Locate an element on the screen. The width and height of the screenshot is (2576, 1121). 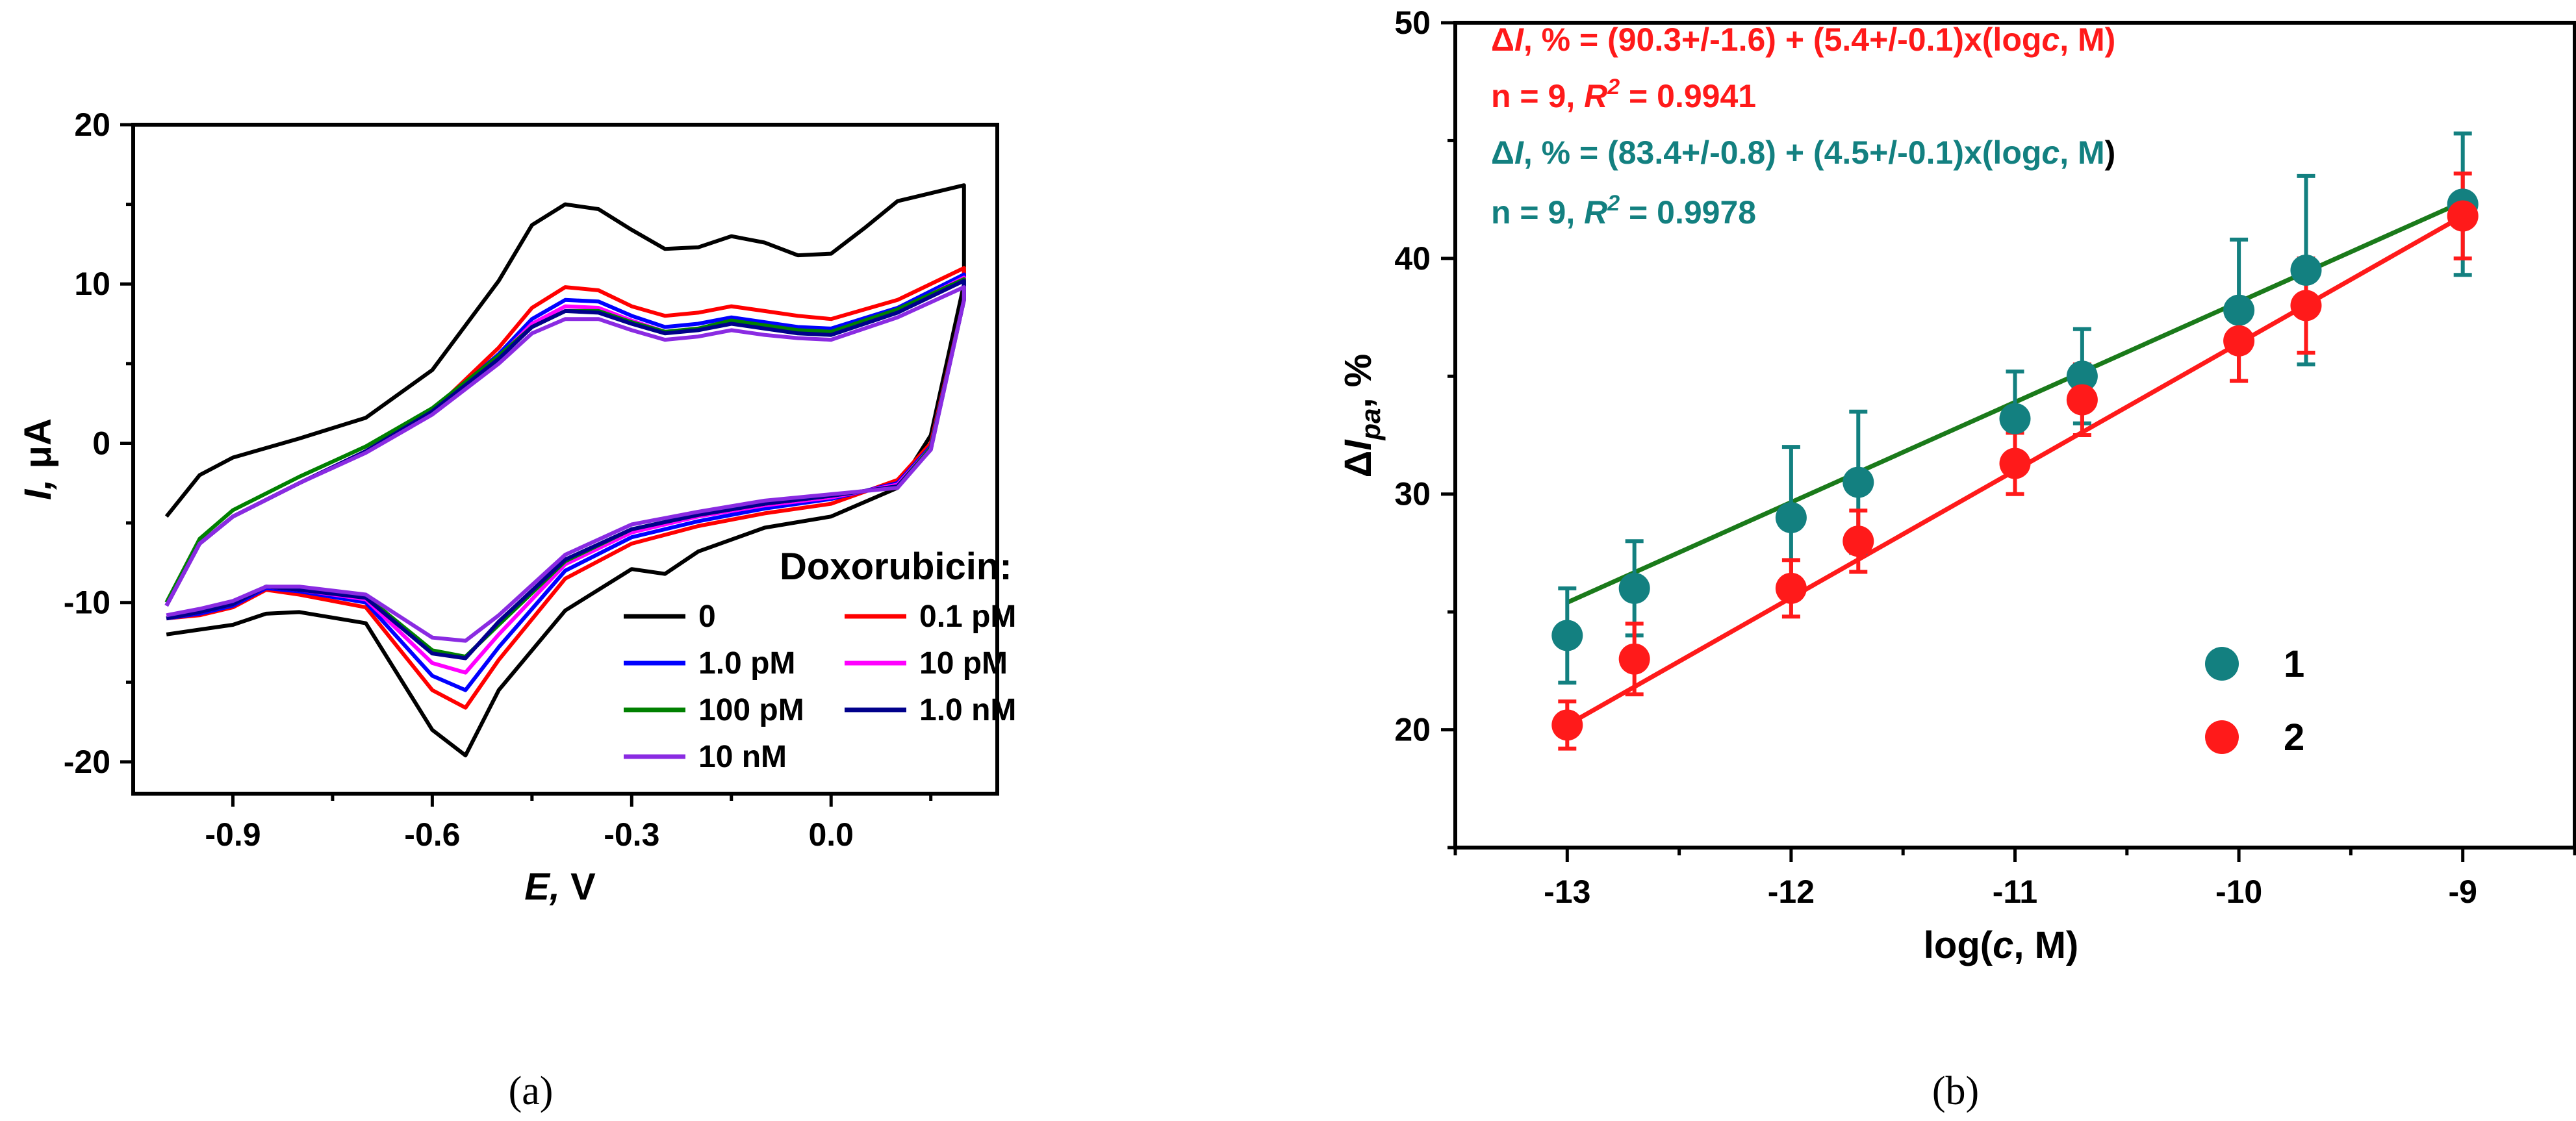
annotation-r2-2-r: R is located at coordinates (1595, 96).